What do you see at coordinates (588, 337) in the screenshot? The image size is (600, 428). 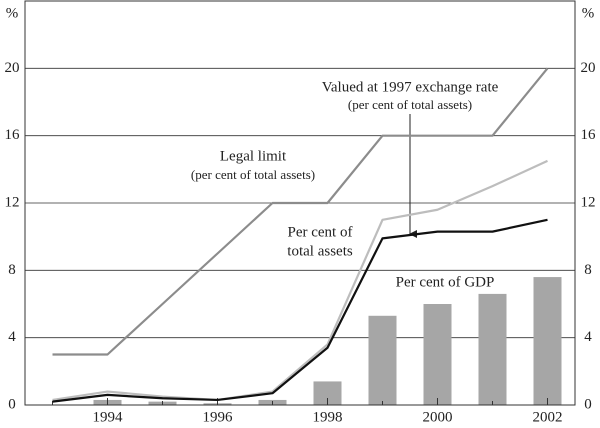 I see `y2-tick-label: 4` at bounding box center [588, 337].